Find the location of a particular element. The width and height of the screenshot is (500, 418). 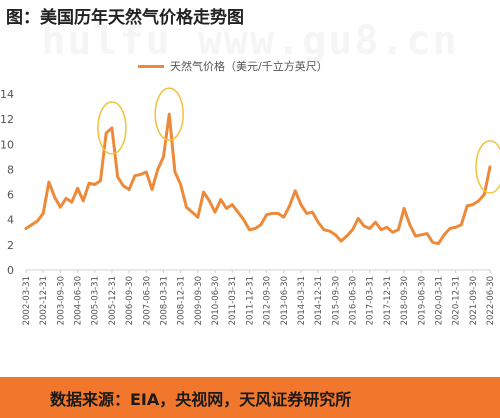

figure-title: 图：美国历年天然气价格走势图 is located at coordinates (125, 18).